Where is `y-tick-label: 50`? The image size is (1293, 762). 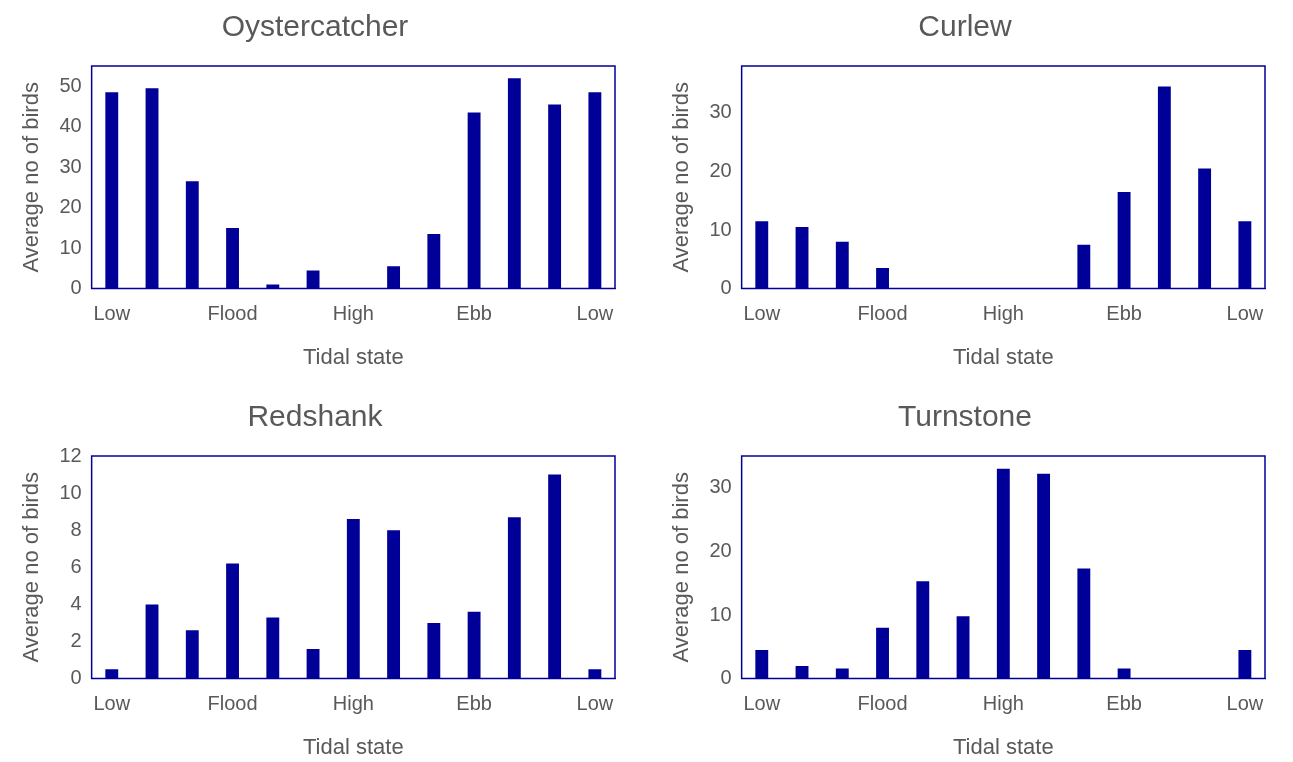
y-tick-label: 50 is located at coordinates (70, 84).